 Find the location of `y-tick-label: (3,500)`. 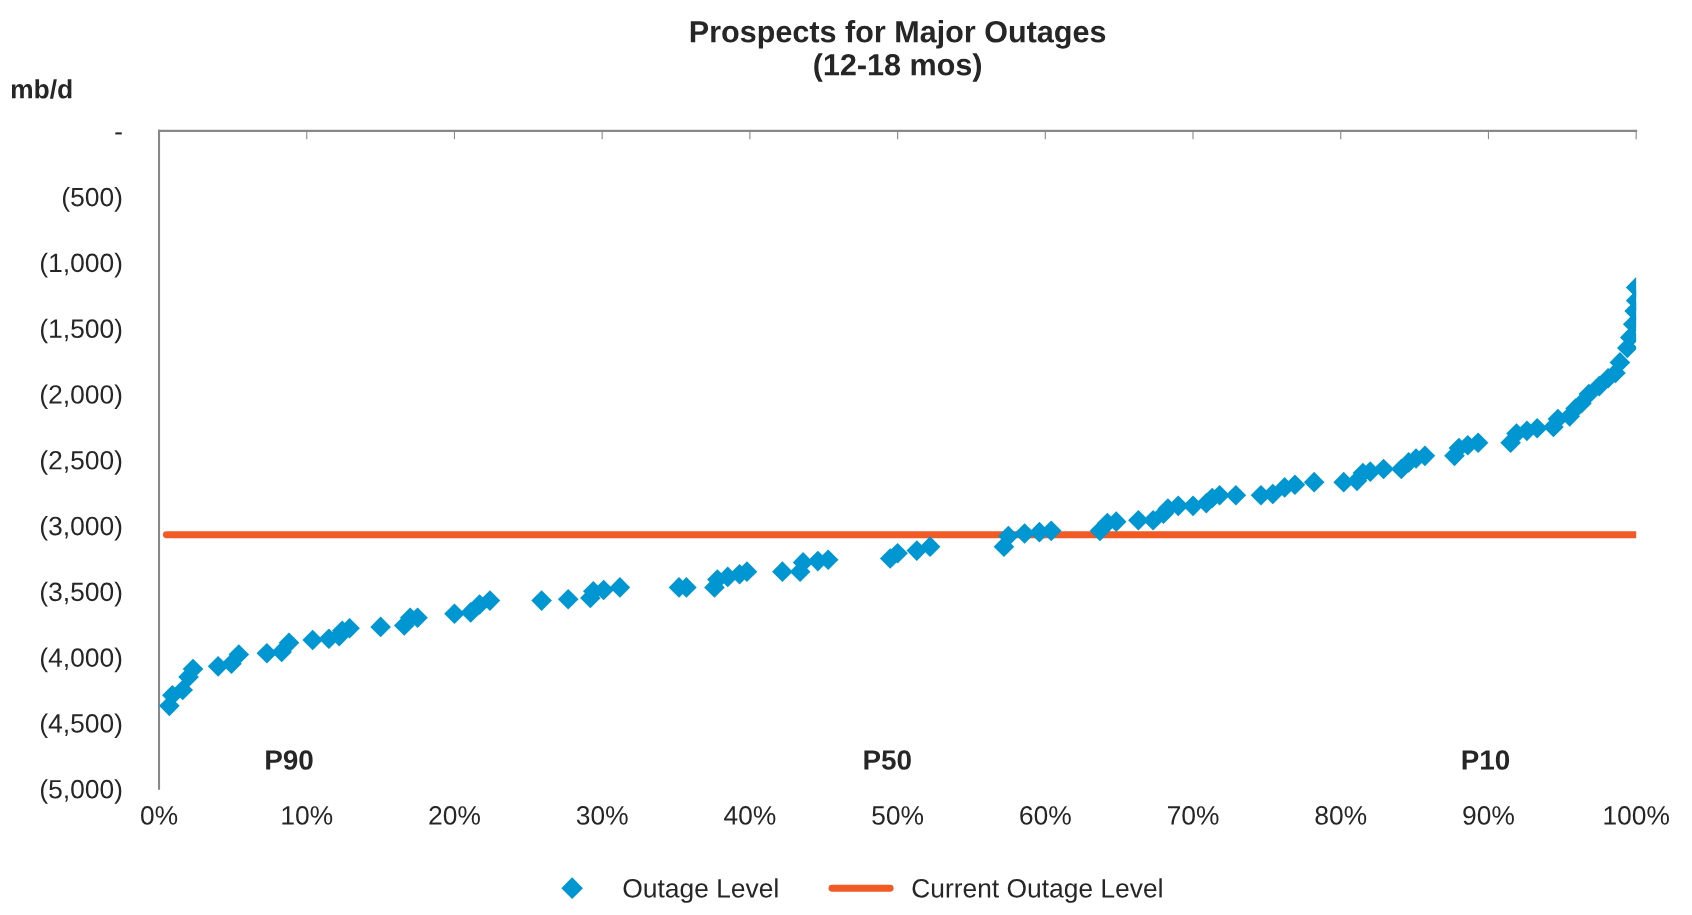

y-tick-label: (3,500) is located at coordinates (81, 594).